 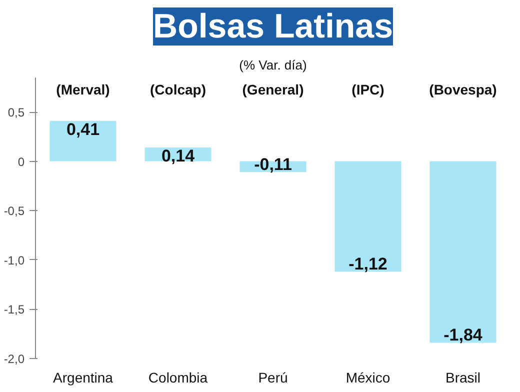 What do you see at coordinates (273, 27) in the screenshot?
I see `chart-title: Bolsas Latinas` at bounding box center [273, 27].